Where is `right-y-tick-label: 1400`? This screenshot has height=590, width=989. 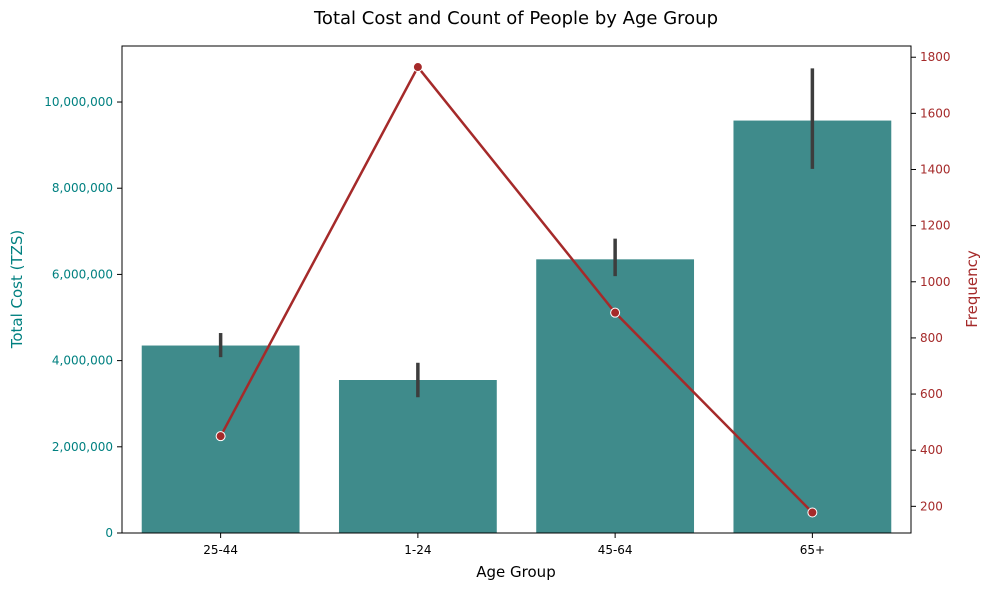 right-y-tick-label: 1400 is located at coordinates (935, 170).